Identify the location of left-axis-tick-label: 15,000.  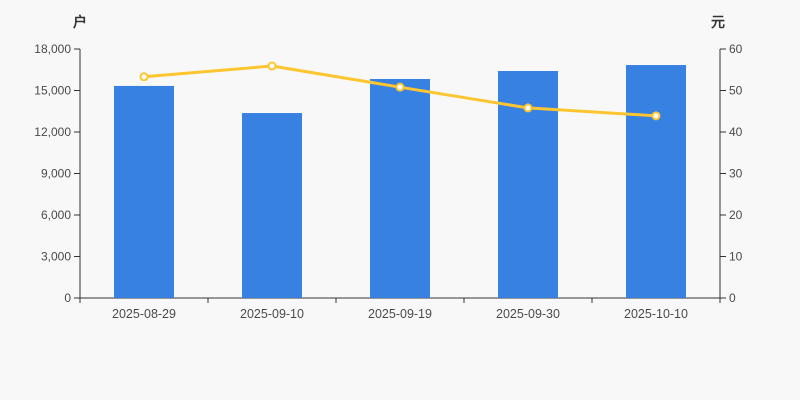
(52, 91).